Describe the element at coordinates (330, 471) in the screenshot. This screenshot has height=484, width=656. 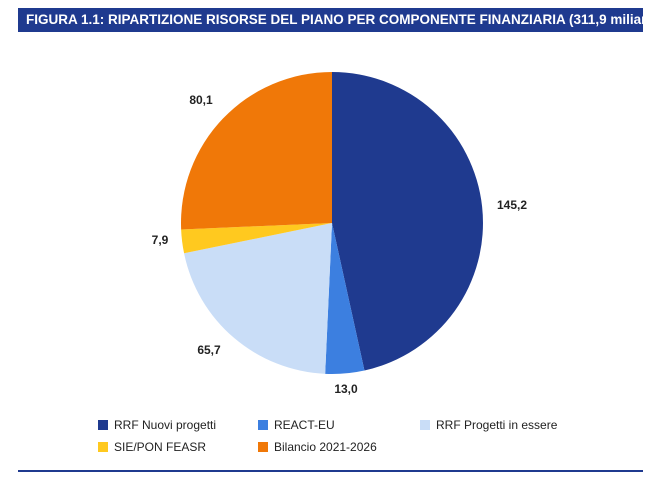
I see `bottom-rule` at that location.